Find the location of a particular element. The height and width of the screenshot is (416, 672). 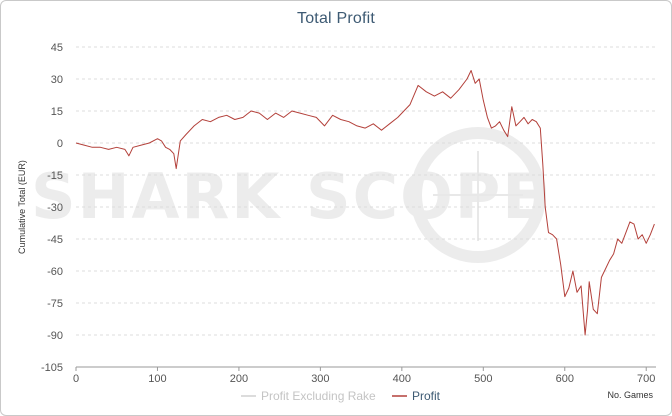

x-tick-label: 100 is located at coordinates (157, 379).